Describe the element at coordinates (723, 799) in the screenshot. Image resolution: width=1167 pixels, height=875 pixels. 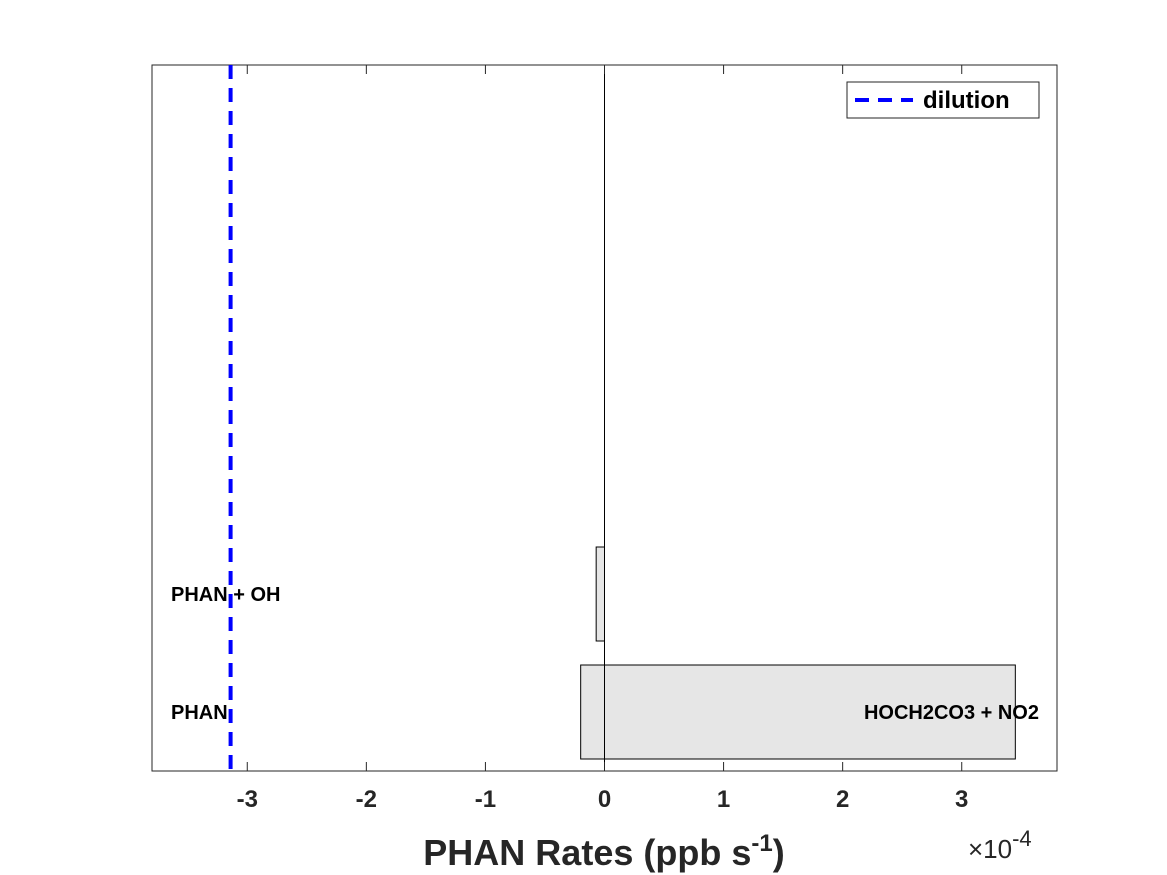
I see `x-tick-label: 1` at that location.